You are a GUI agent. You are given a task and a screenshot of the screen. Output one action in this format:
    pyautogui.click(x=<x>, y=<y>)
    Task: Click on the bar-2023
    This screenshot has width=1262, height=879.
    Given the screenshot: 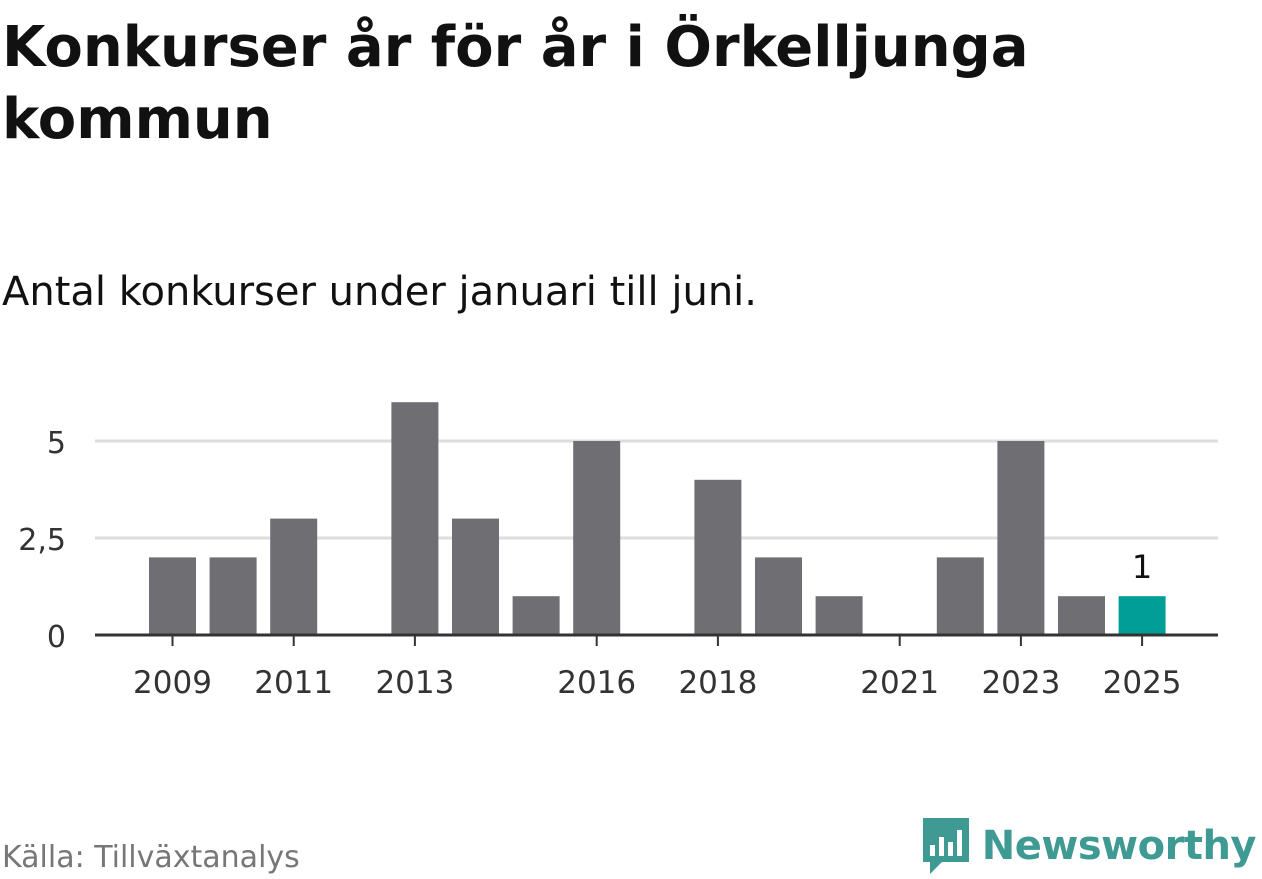 What is the action you would take?
    pyautogui.click(x=1021, y=538)
    